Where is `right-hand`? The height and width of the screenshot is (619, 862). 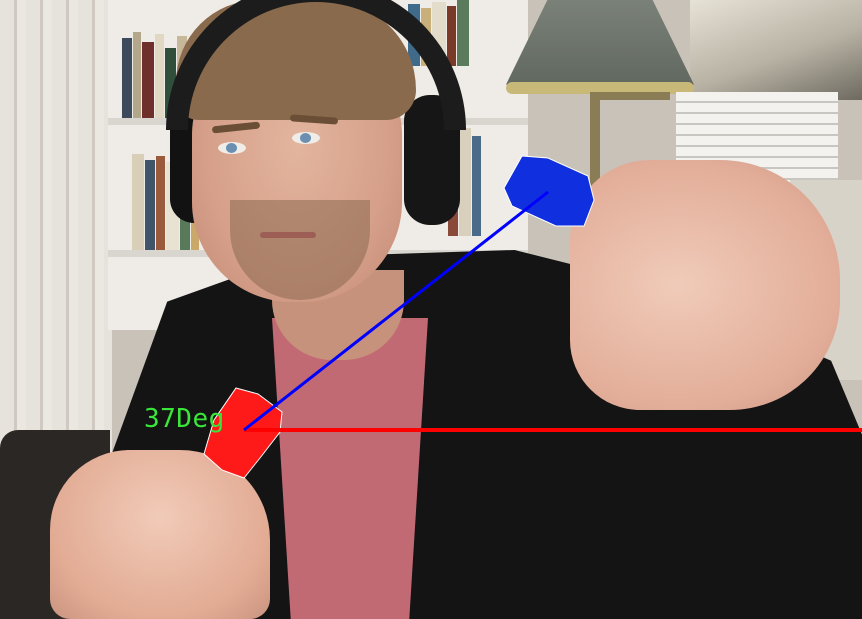
right-hand is located at coordinates (705, 285).